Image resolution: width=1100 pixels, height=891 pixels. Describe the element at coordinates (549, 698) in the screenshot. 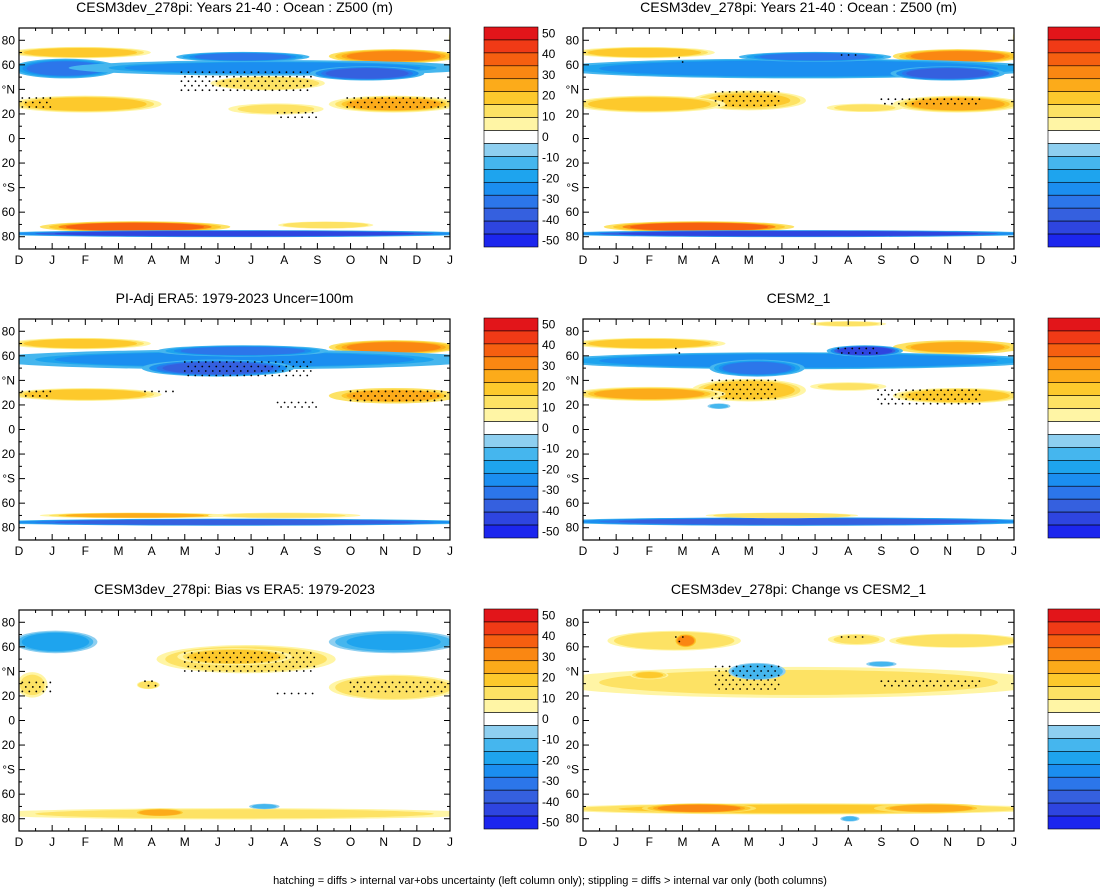

I see `colorbar-label: 10` at that location.